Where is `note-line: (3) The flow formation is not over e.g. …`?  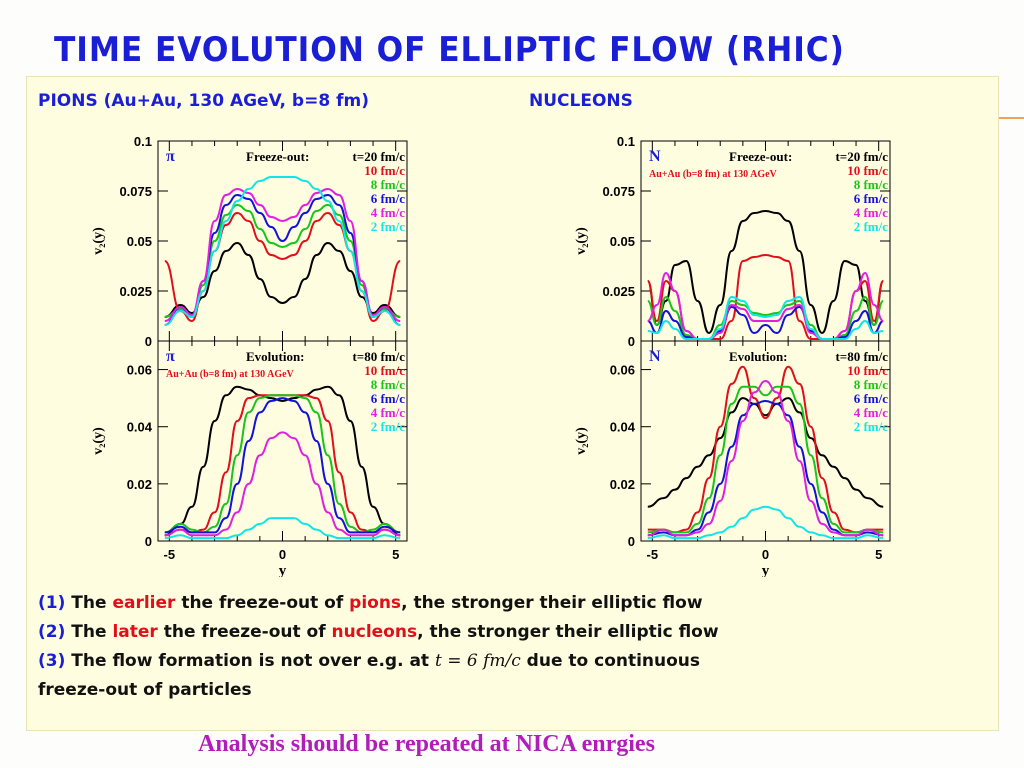
note-line: (3) The flow formation is not over e.g. … is located at coordinates (378, 661).